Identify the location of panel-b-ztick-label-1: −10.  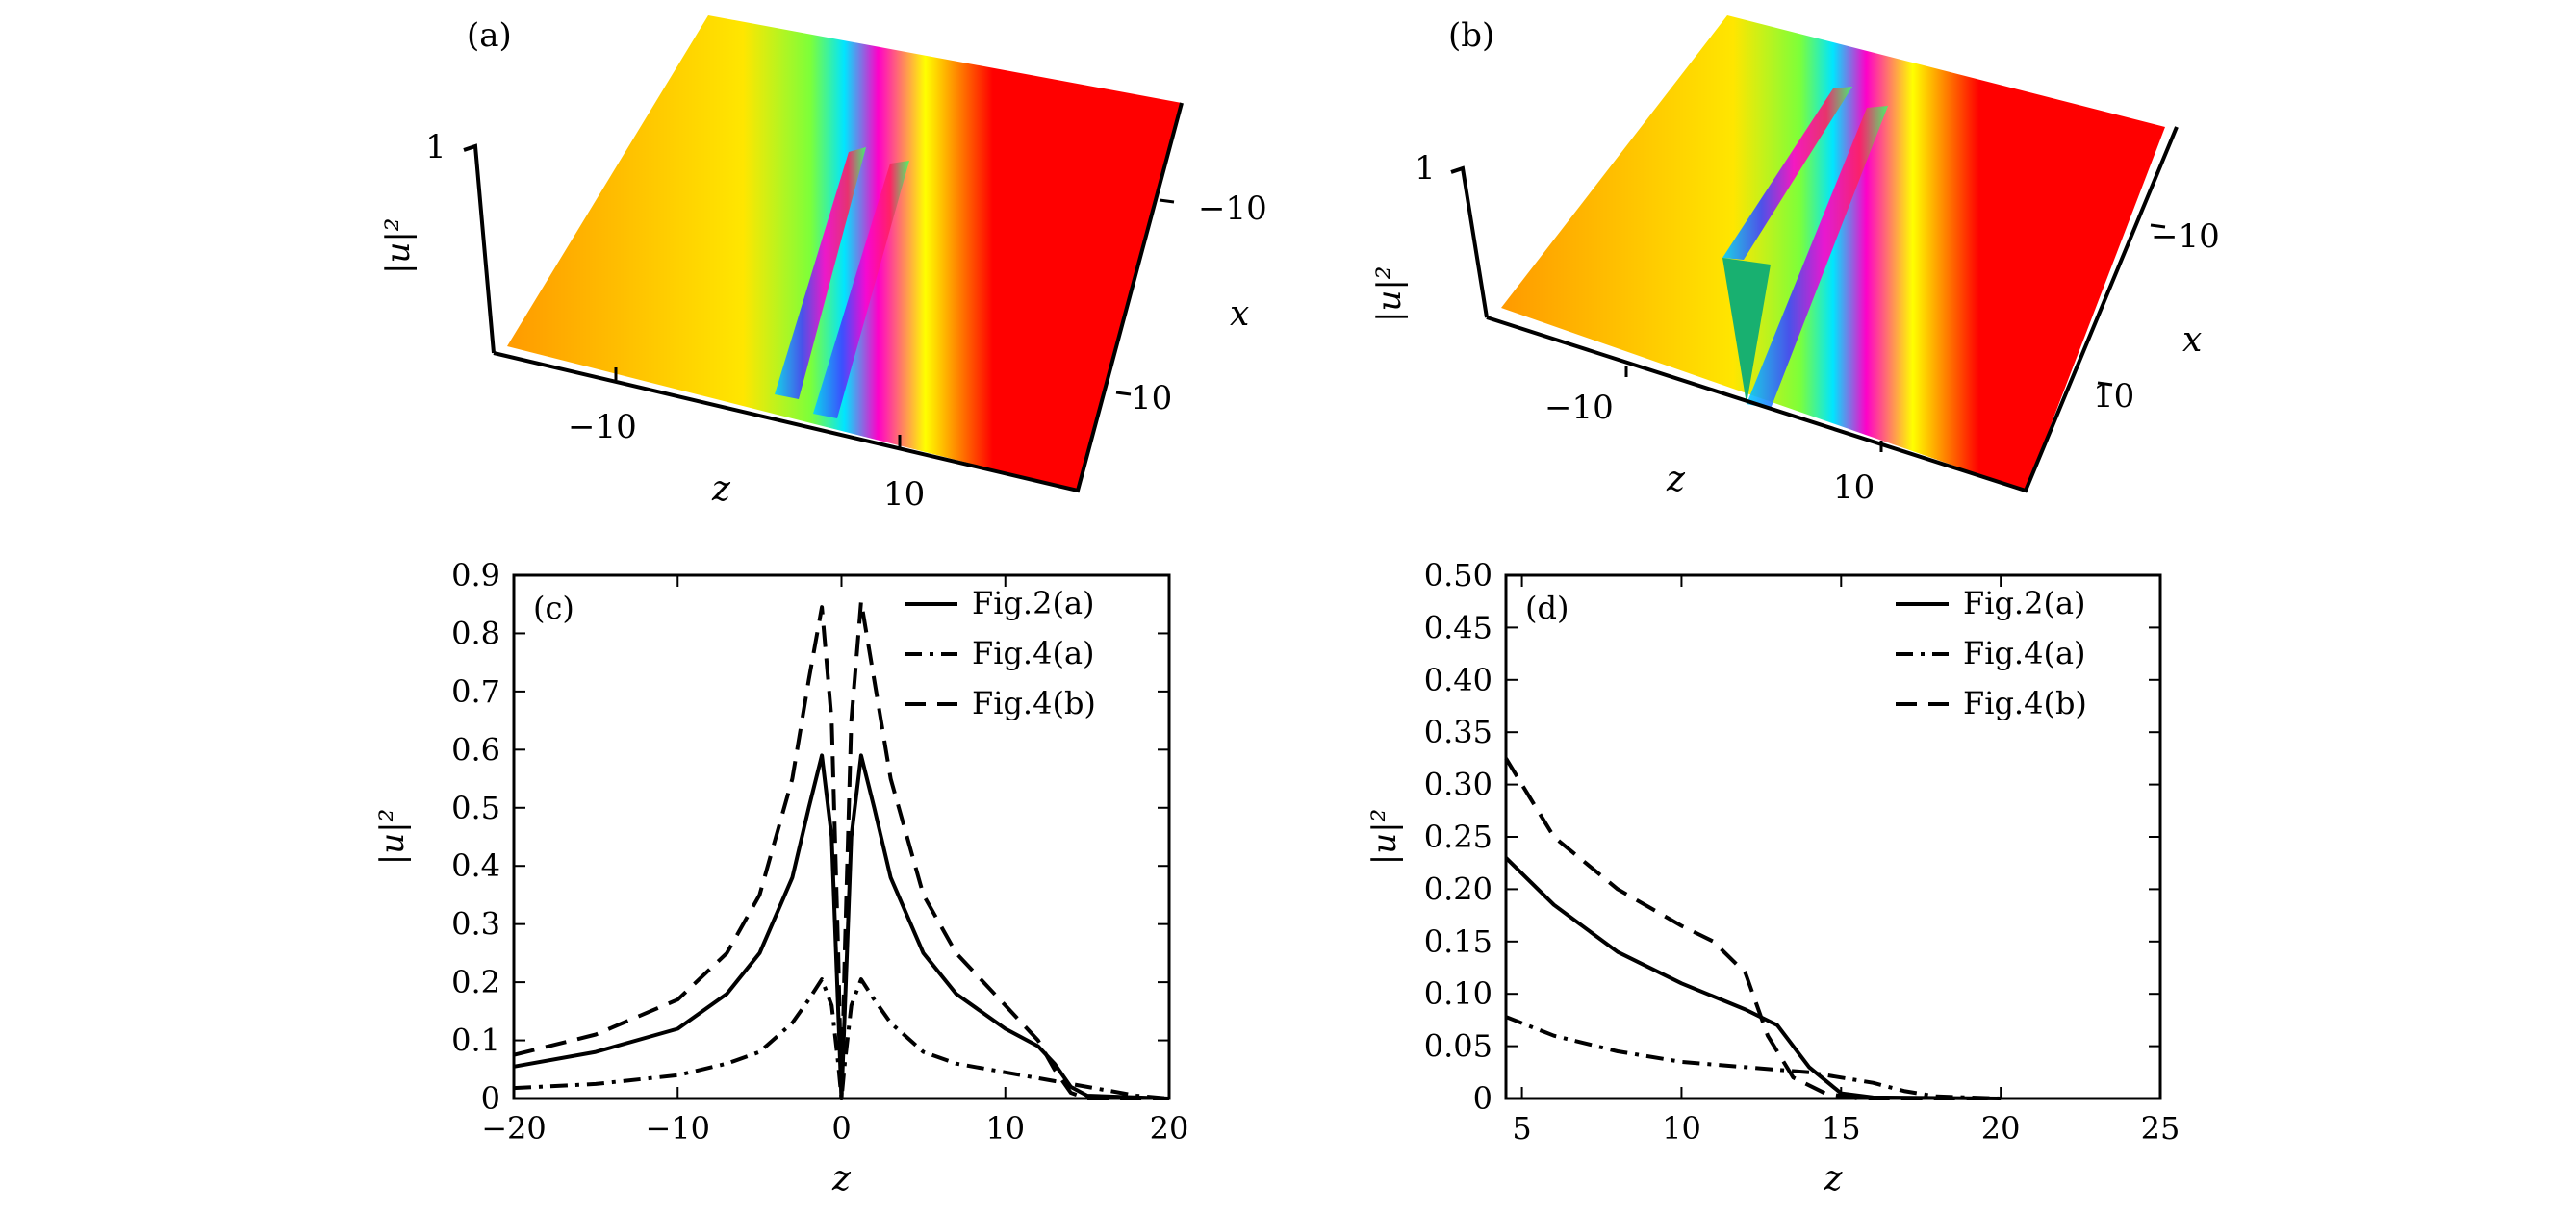
(1579, 408).